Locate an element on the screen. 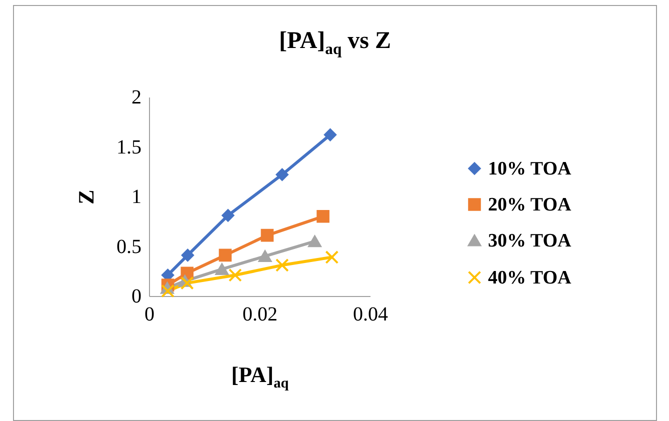 The height and width of the screenshot is (421, 669). y-tick-label: 0 is located at coordinates (137, 297).